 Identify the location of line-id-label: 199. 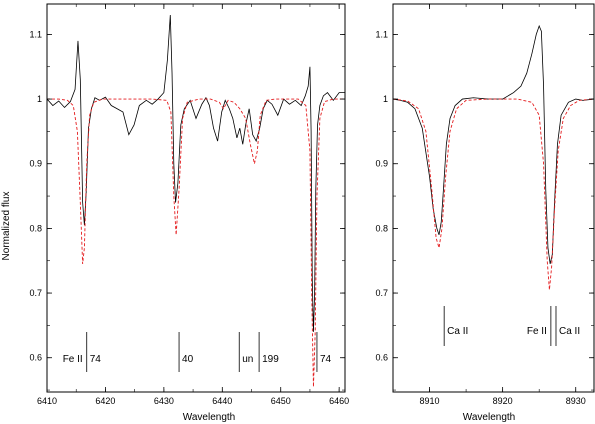
(270, 359).